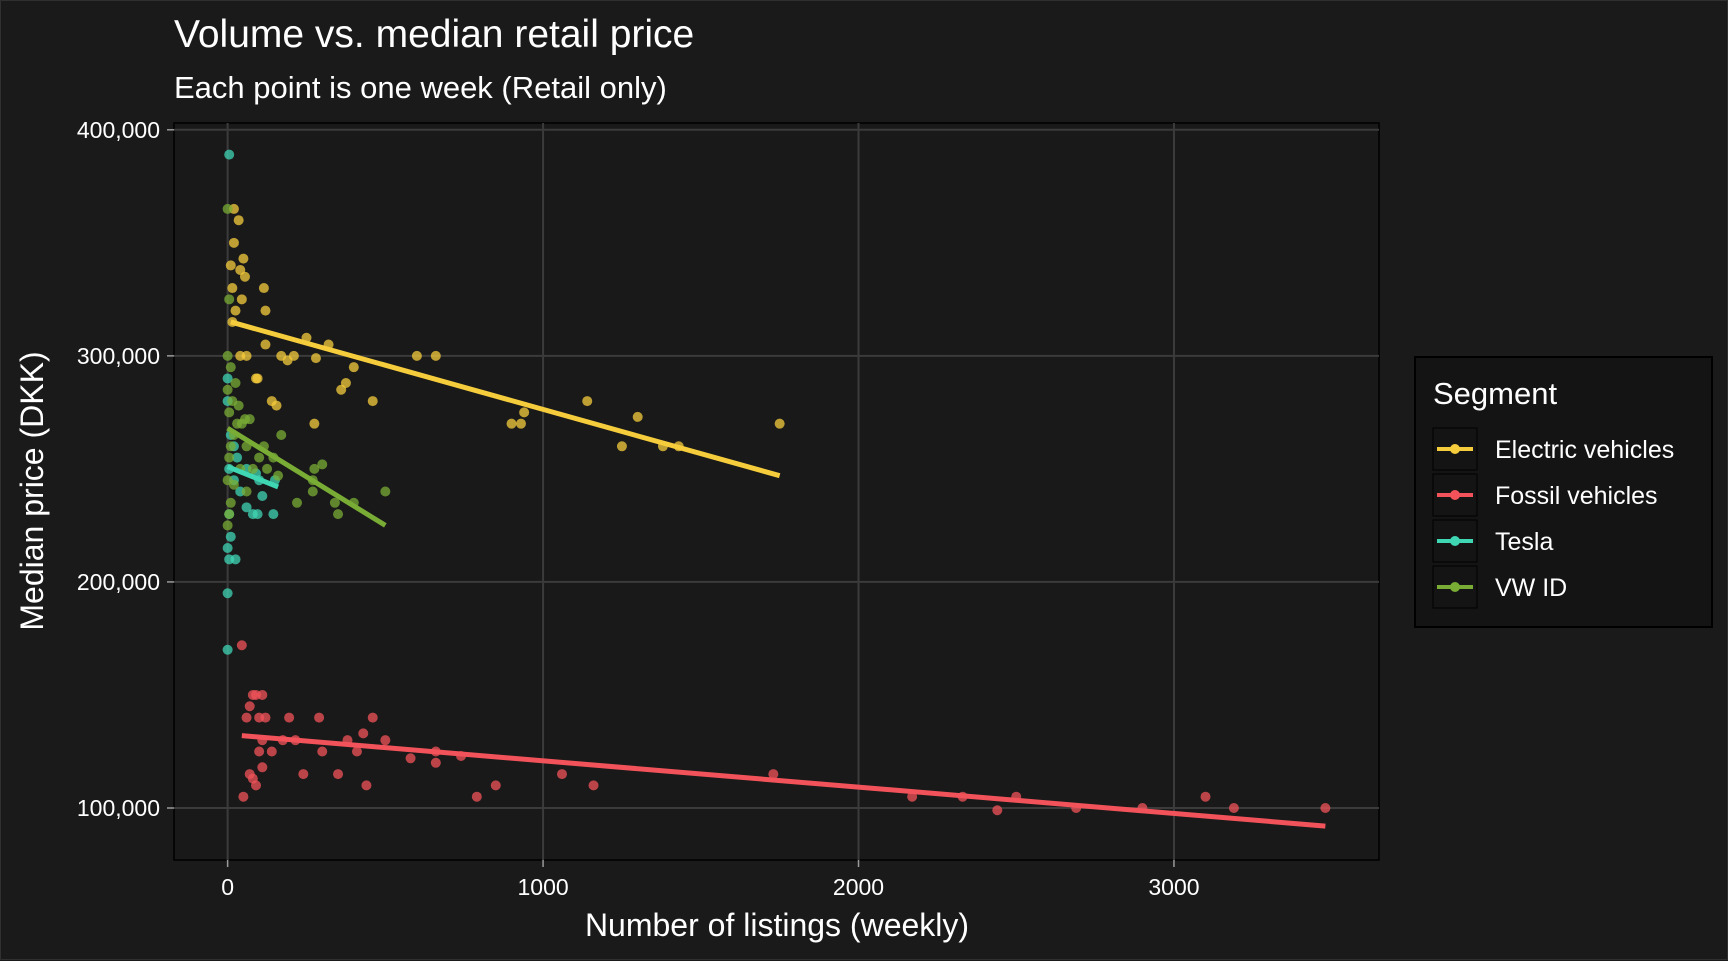  Describe the element at coordinates (505, 399) in the screenshot. I see `trend-line-electric-vehicles` at that location.